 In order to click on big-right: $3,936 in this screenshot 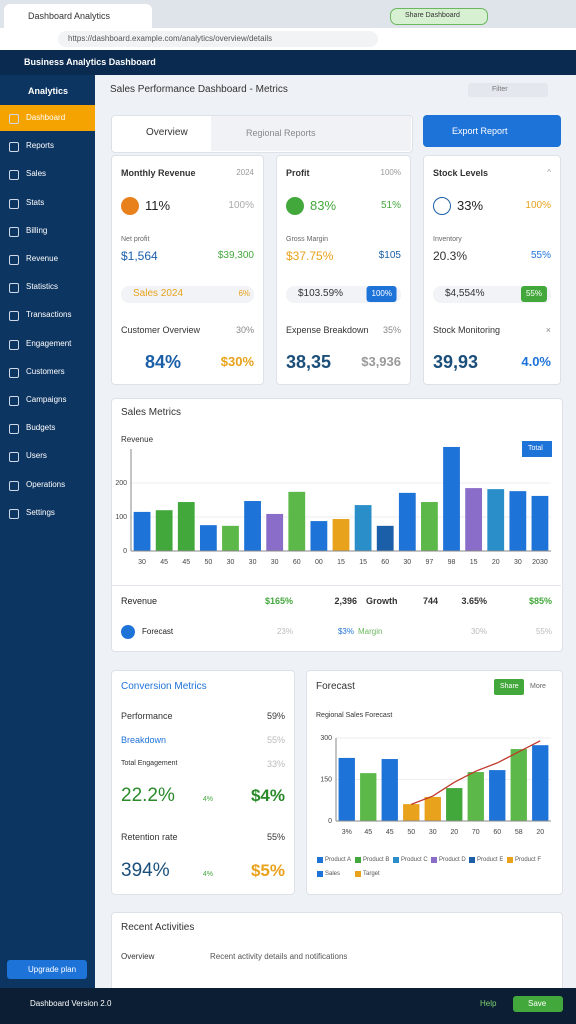, I will do `click(381, 361)`.